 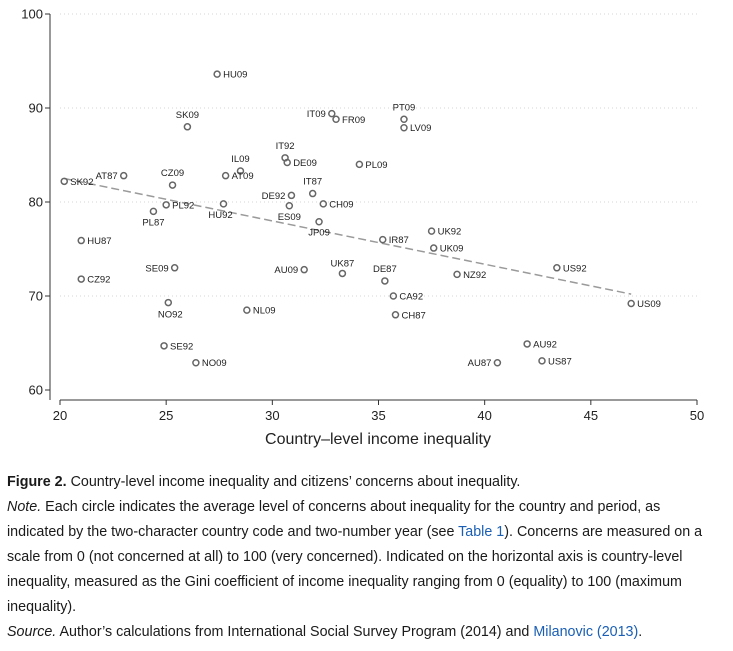 What do you see at coordinates (183, 205) in the screenshot?
I see `data-point-label: PL92` at bounding box center [183, 205].